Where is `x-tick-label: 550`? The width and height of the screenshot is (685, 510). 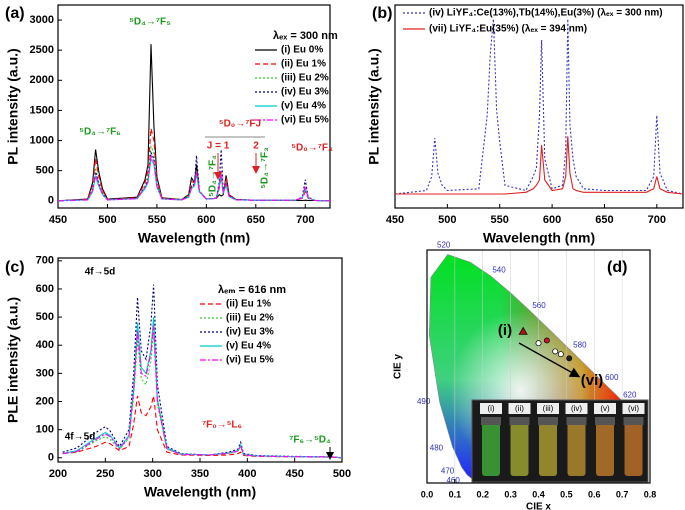
x-tick-label: 550 is located at coordinates (500, 220).